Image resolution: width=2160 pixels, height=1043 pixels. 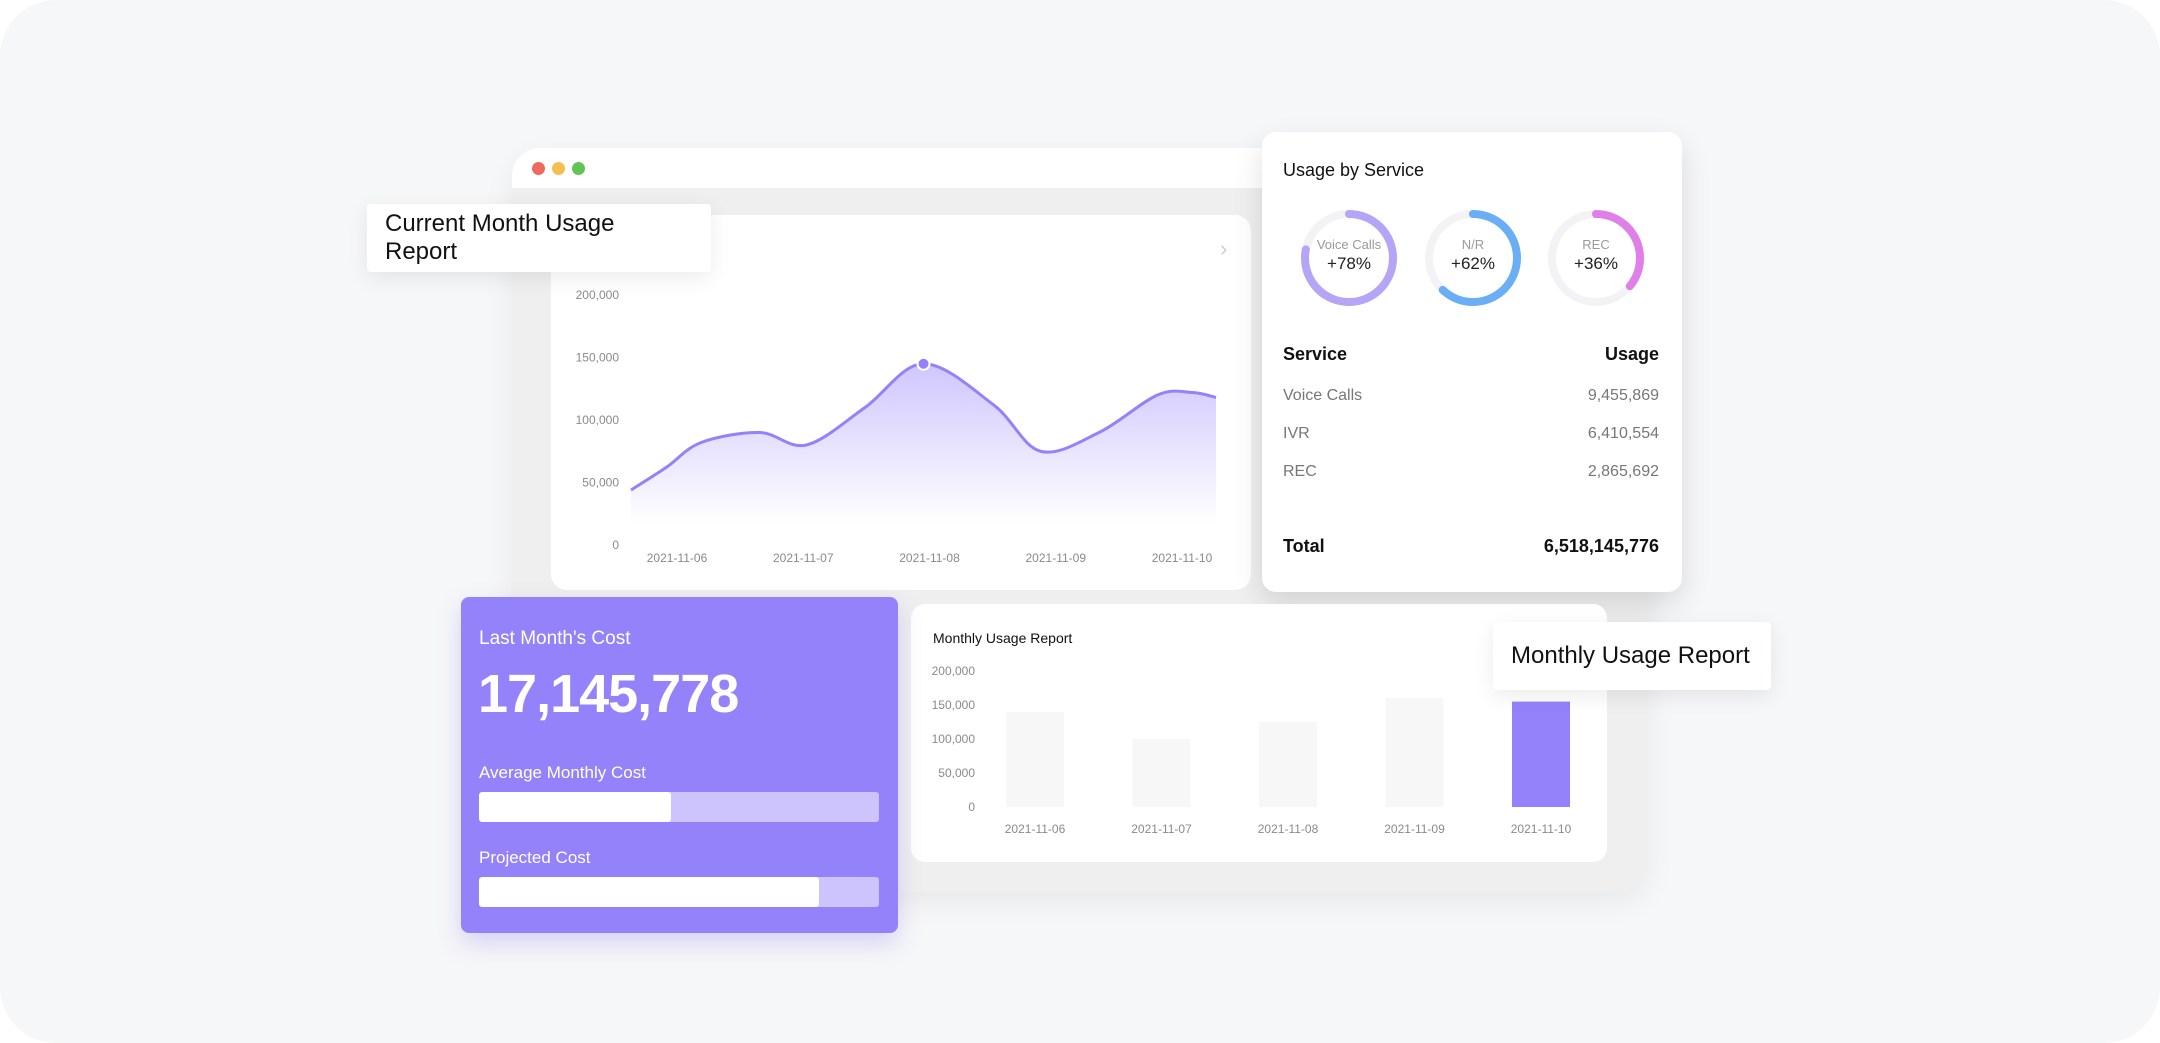 I want to click on donut-rec: REC +36%, so click(x=1596, y=258).